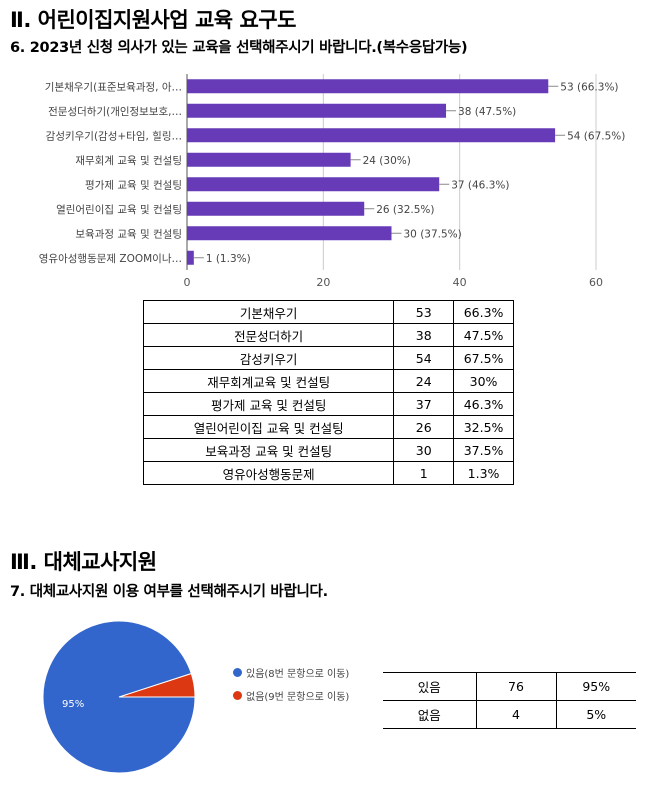 Image resolution: width=652 pixels, height=790 pixels. I want to click on table-row: 재무회계교육 및 컨설팅 24 30%, so click(328, 381).